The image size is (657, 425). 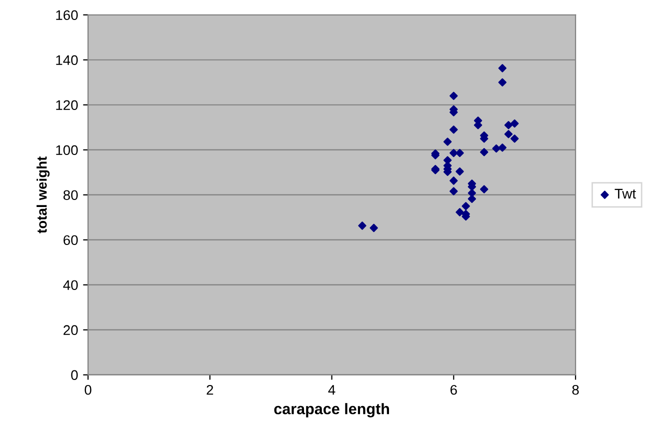 I want to click on y-tick-label: 100, so click(x=67, y=150).